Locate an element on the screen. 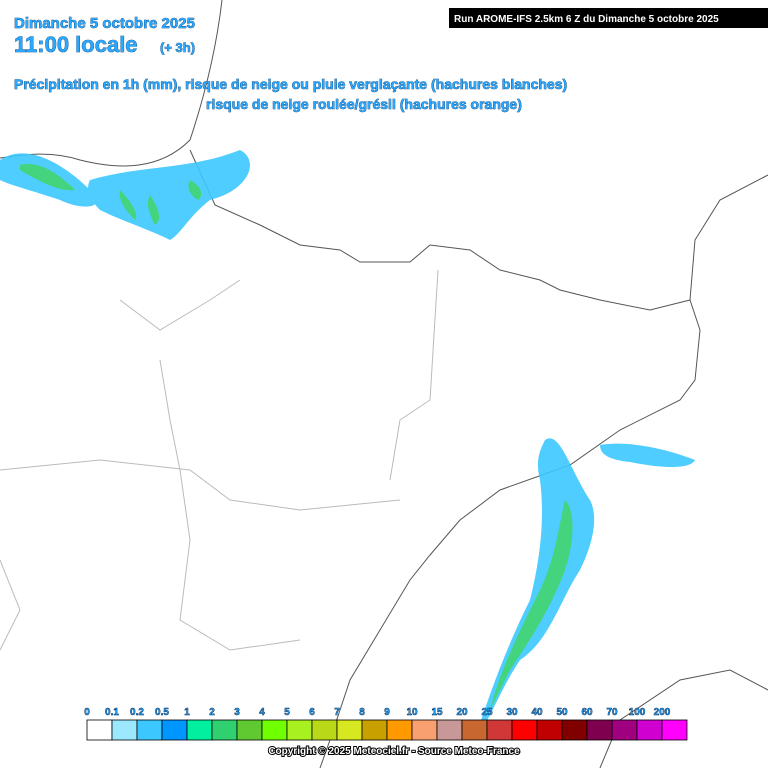 The width and height of the screenshot is (768, 768). legend-label: 10 is located at coordinates (412, 712).